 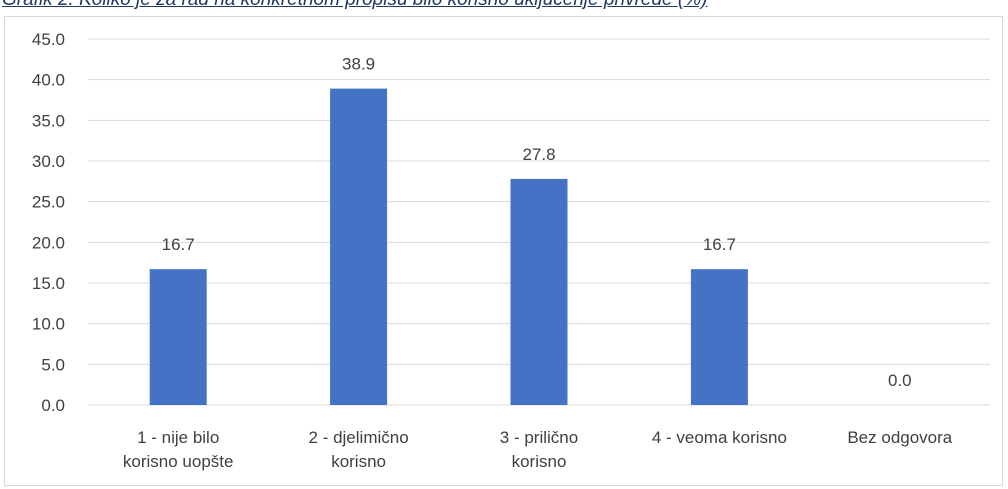 What do you see at coordinates (48, 222) in the screenshot?
I see `y-axis-ticks: 0.0 5.0 10.0 15.0 20.0 25.0 30.0 35.0 40.0 45.0` at bounding box center [48, 222].